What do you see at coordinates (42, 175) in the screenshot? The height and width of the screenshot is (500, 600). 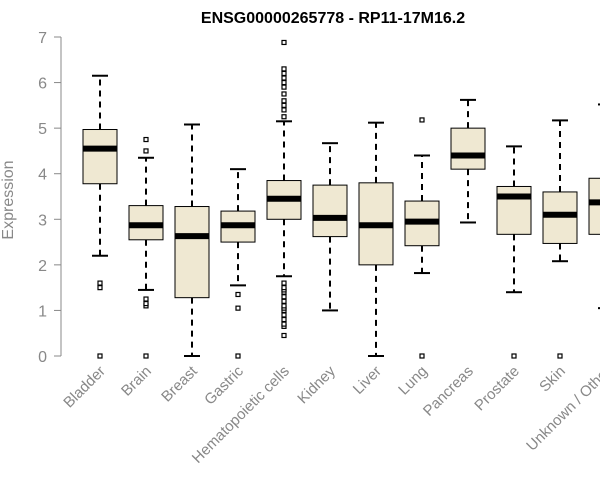 I see `y-tick-label: 4` at bounding box center [42, 175].